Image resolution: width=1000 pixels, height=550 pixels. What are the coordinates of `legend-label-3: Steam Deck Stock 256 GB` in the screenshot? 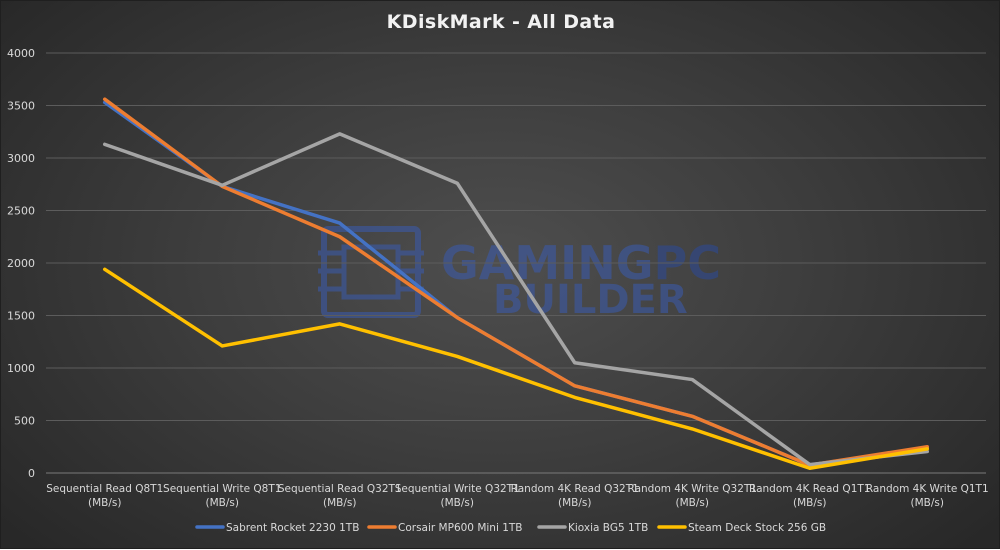 It's located at (757, 528).